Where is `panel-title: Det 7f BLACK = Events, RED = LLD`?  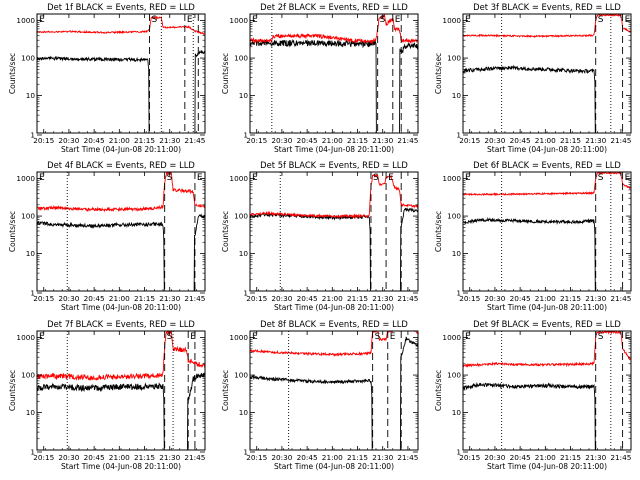
panel-title: Det 7f BLACK = Events, RED = LLD is located at coordinates (121, 324).